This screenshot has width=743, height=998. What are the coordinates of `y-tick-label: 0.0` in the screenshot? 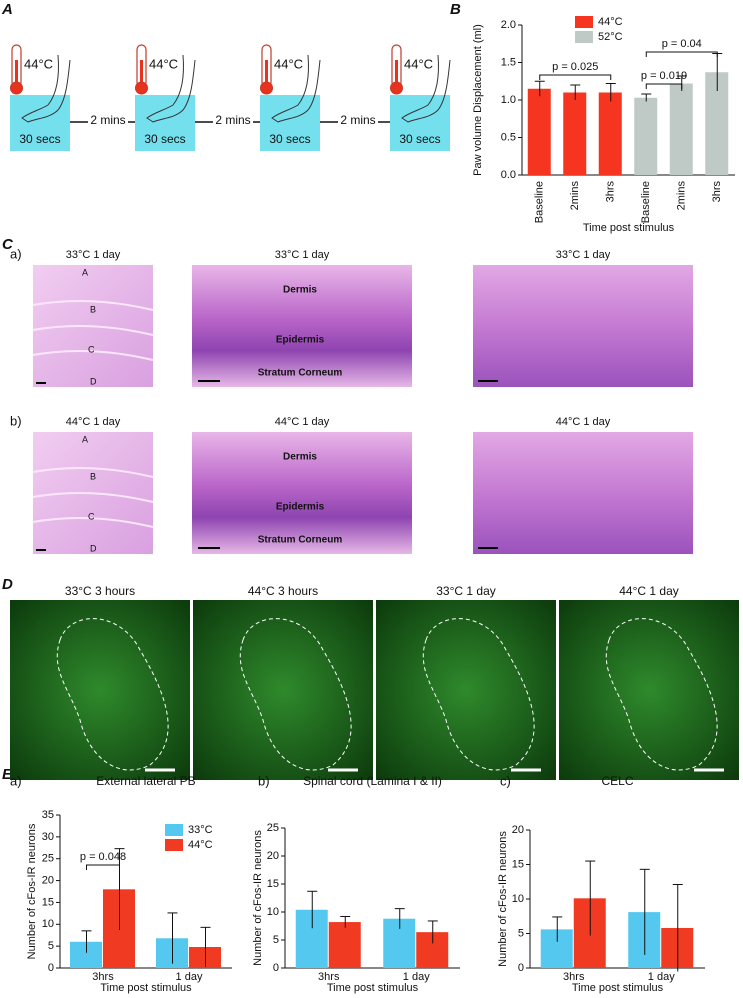 It's located at (508, 175).